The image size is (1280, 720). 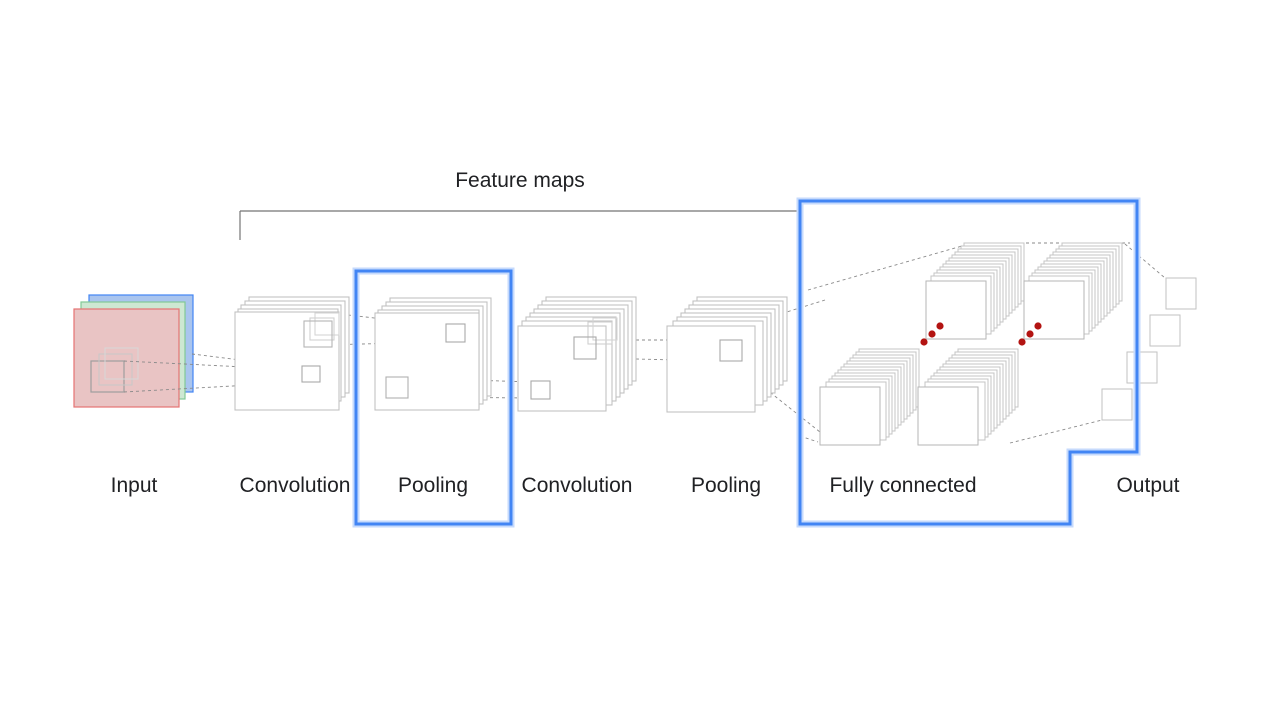 What do you see at coordinates (519, 225) in the screenshot?
I see `feature-maps-bracket` at bounding box center [519, 225].